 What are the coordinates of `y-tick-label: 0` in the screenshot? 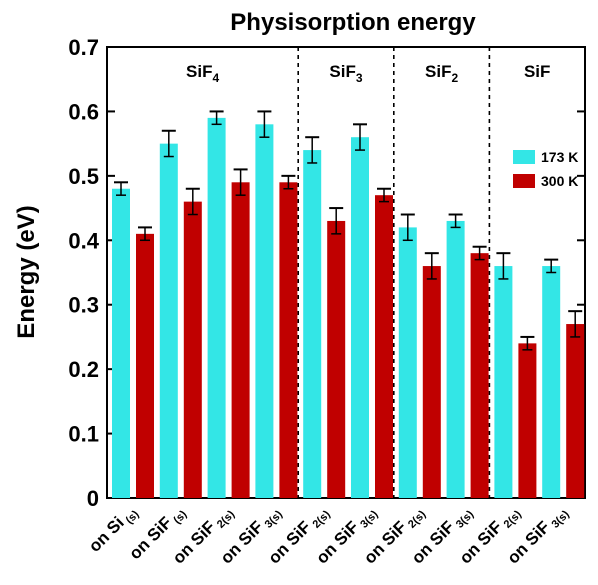 It's located at (93, 498).